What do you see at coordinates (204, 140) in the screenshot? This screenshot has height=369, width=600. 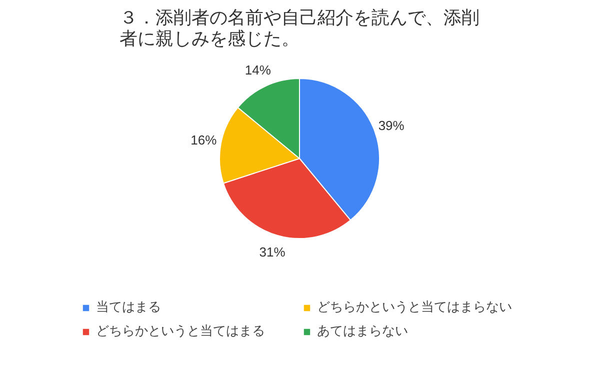 I see `data-label: 16%` at bounding box center [204, 140].